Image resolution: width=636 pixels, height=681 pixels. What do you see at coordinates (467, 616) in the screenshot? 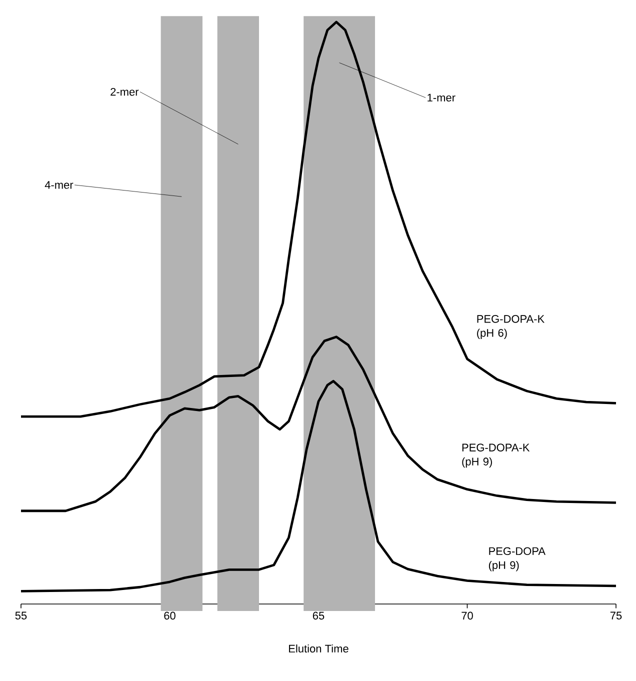
I see `x-tick-label: 70` at bounding box center [467, 616].